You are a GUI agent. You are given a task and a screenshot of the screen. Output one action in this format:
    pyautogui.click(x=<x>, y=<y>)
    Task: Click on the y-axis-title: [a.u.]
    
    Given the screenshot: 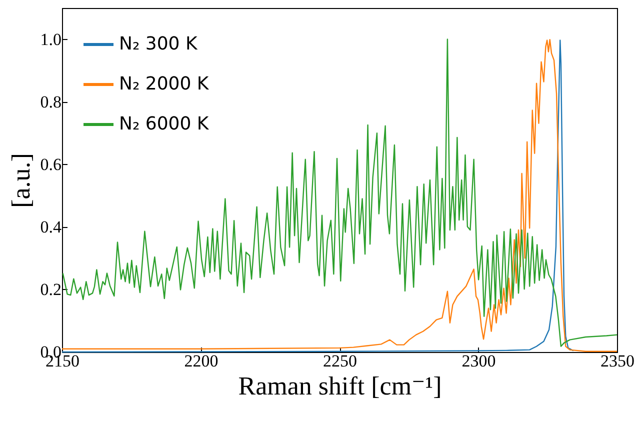 What is the action you would take?
    pyautogui.click(x=21, y=180)
    